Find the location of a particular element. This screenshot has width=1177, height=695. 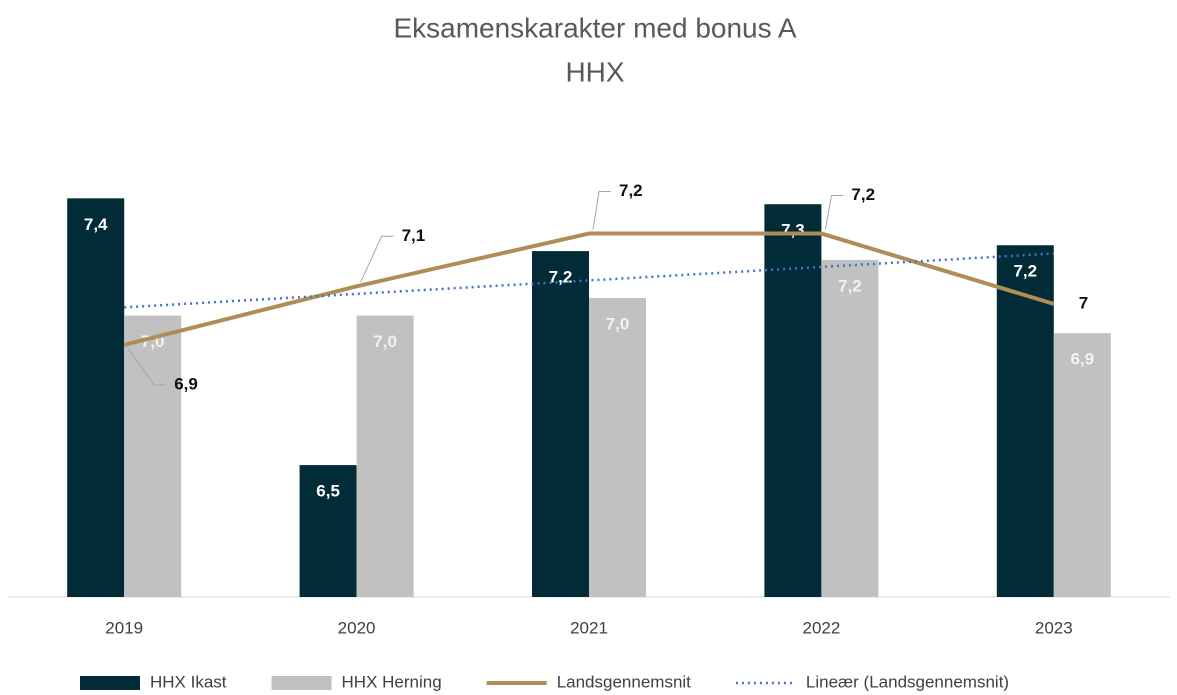

x-tick-label: 2020 is located at coordinates (357, 627).